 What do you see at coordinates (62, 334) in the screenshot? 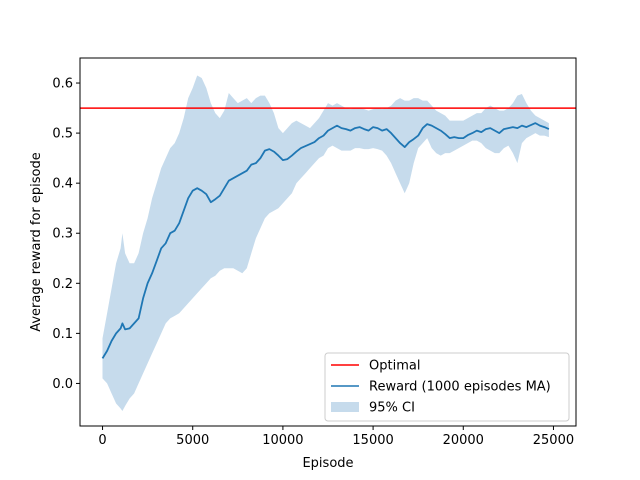
I see `y-tick-label: 0.1` at bounding box center [62, 334].